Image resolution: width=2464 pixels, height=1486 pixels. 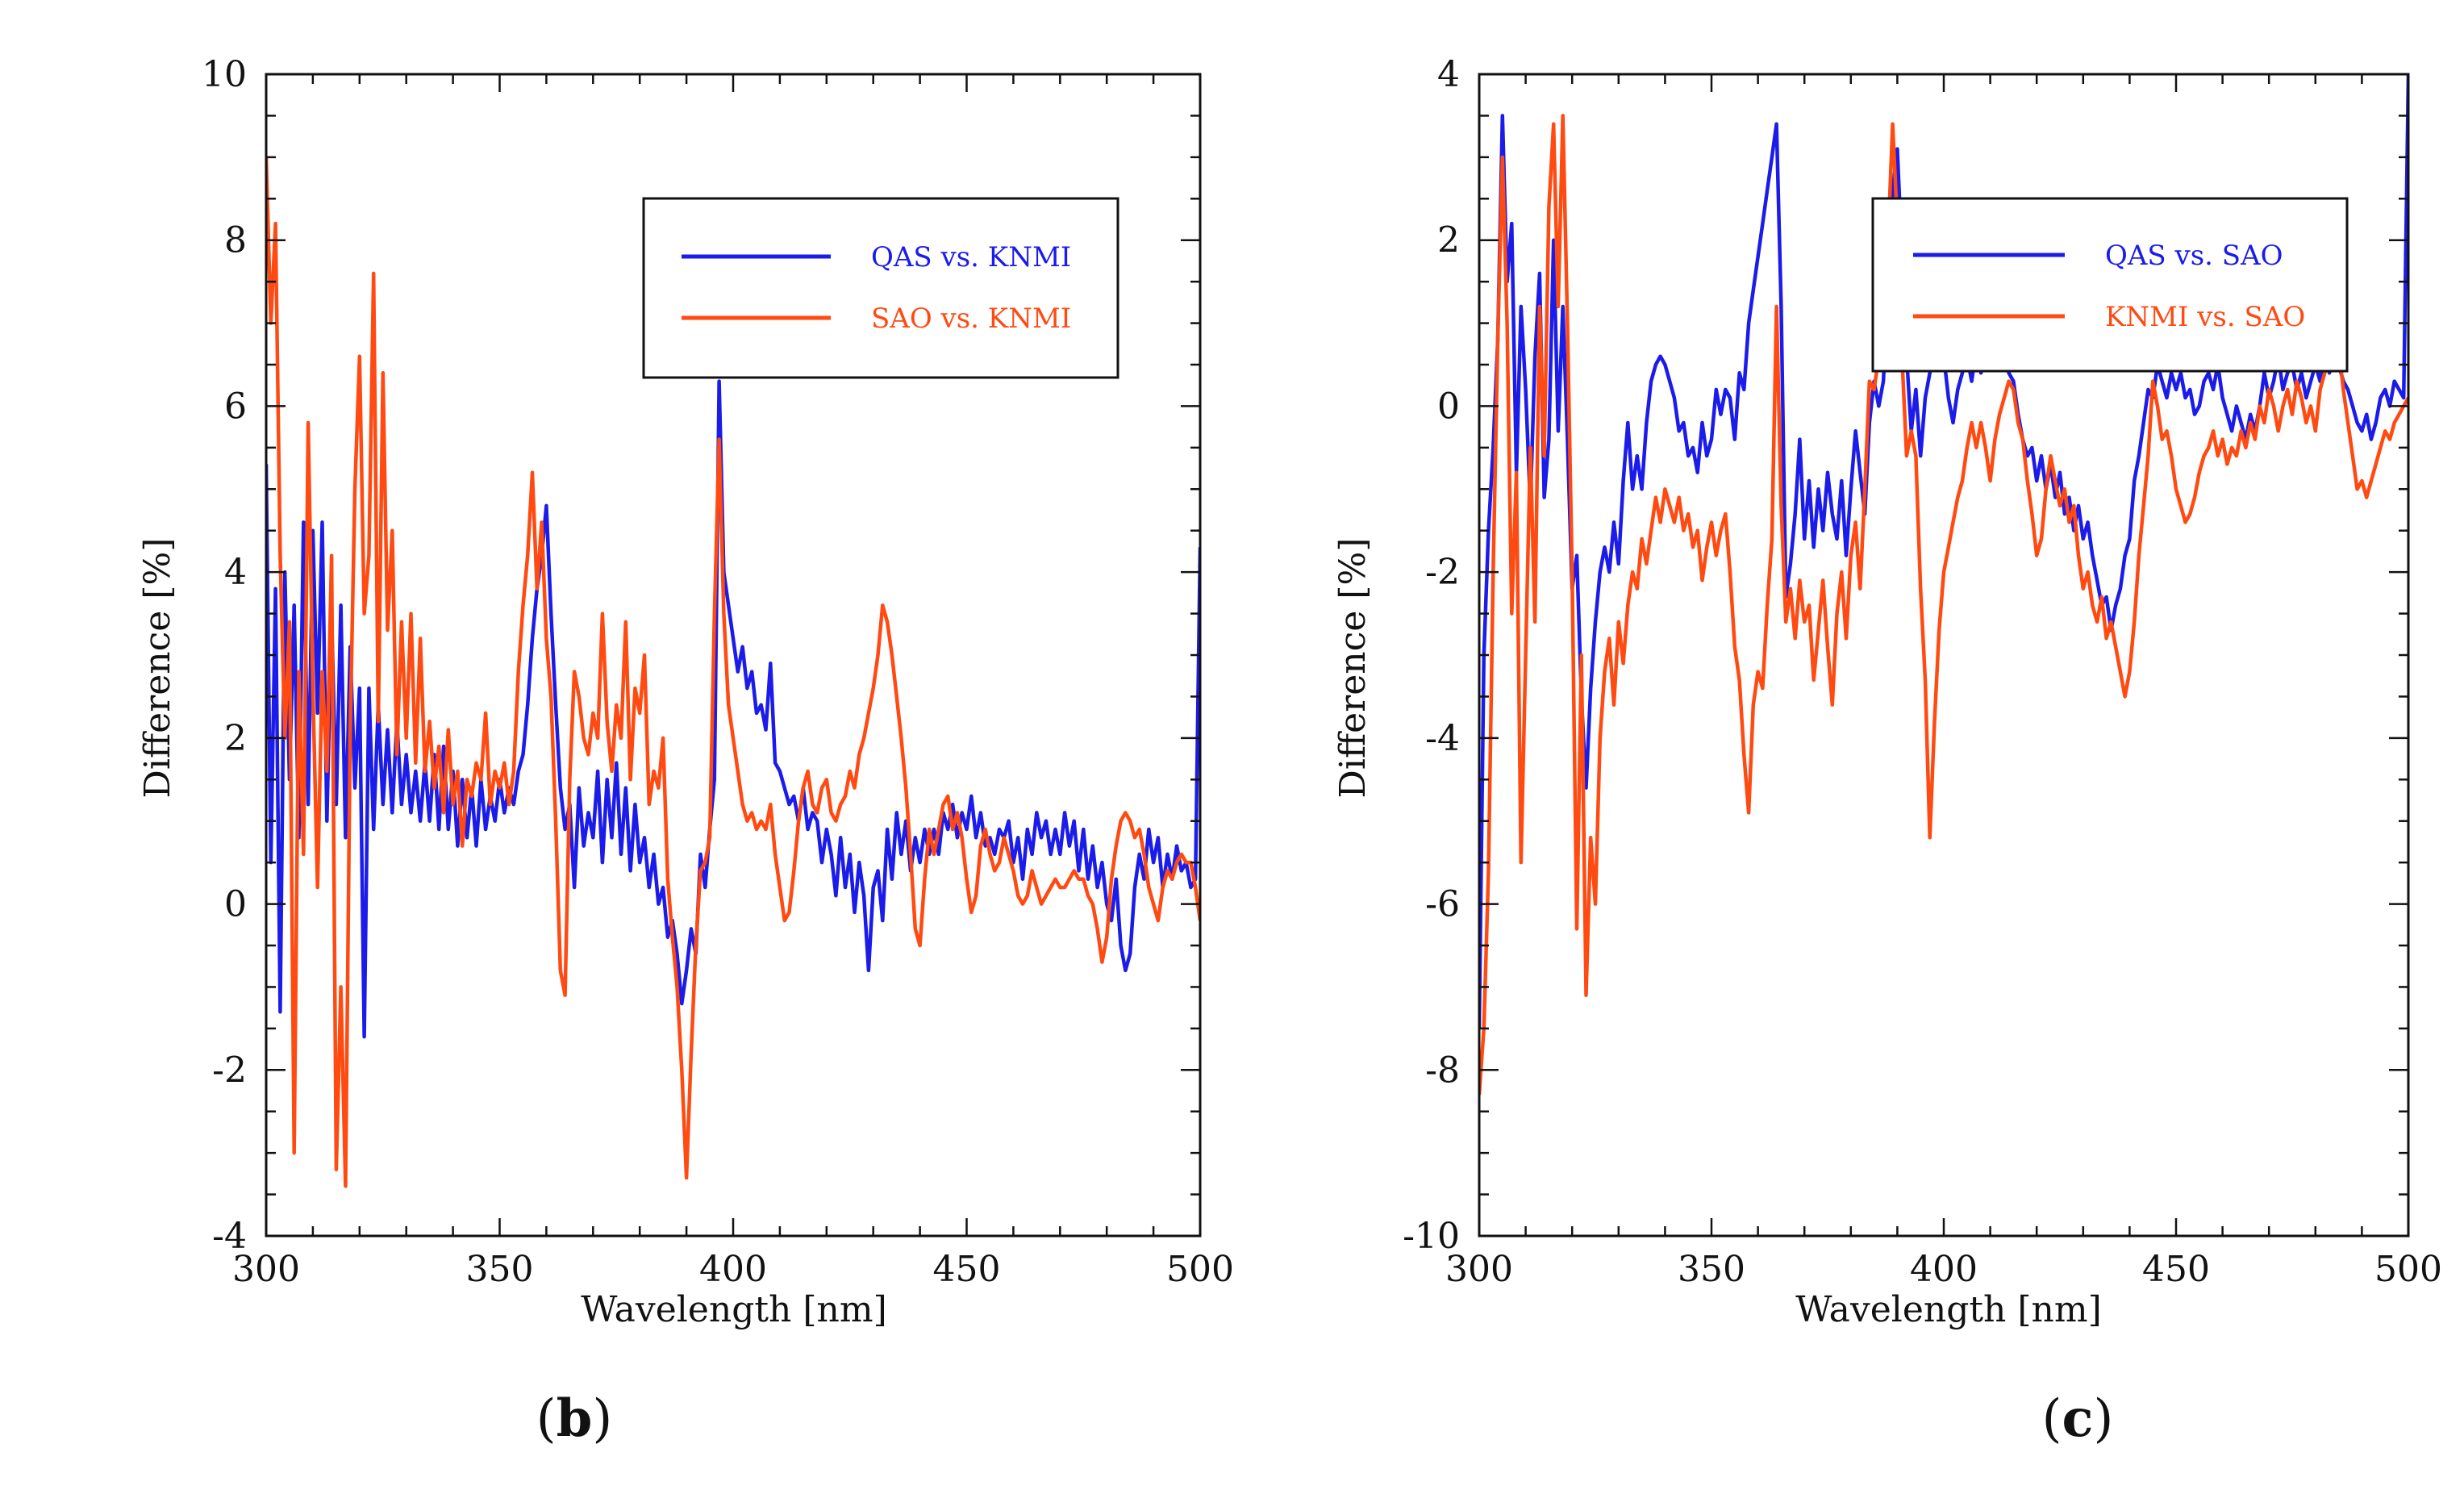 I want to click on y-axis-title-c: Difference [%], so click(x=1353, y=669).